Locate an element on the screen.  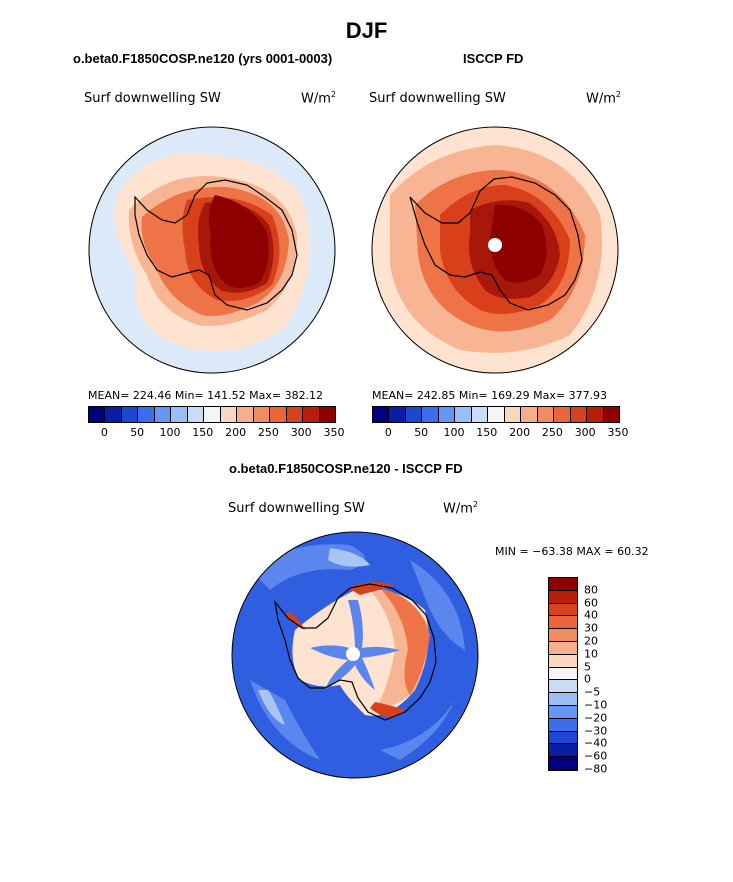
panel-1-stats: MEAN= 224.46 Min= 141.52 Max= 382.12 is located at coordinates (206, 395).